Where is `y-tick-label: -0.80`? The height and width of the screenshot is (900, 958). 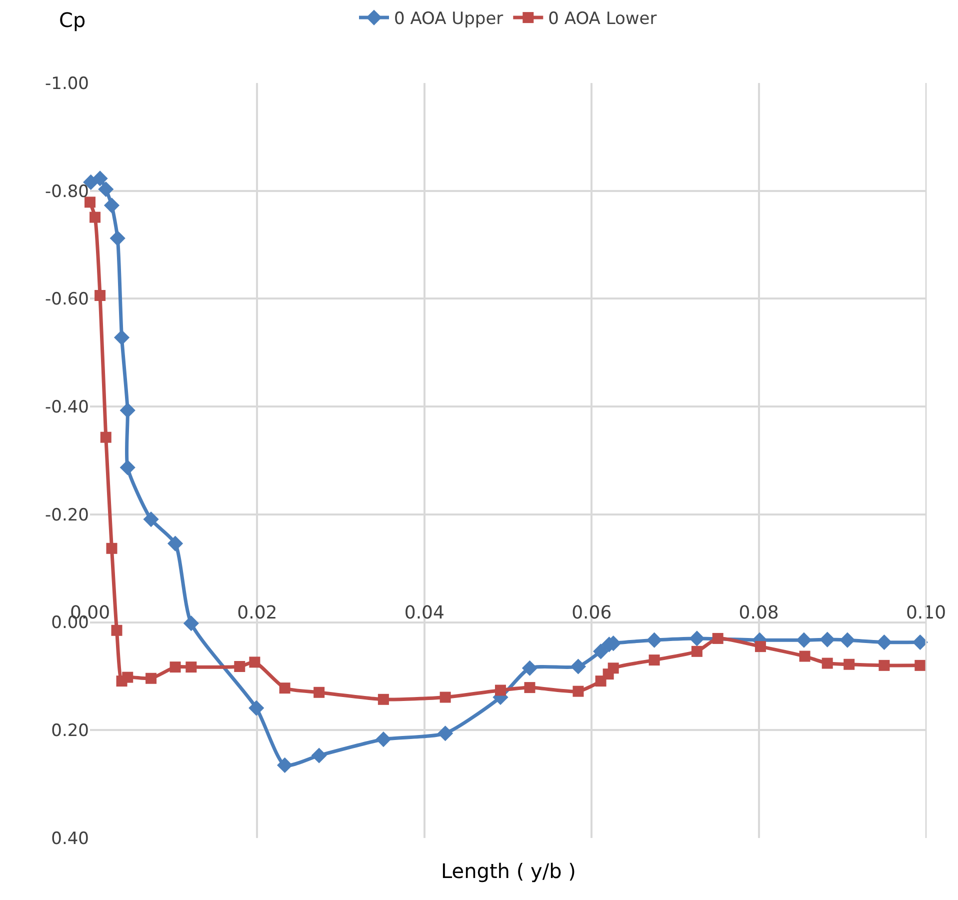 y-tick-label: -0.80 is located at coordinates (67, 192).